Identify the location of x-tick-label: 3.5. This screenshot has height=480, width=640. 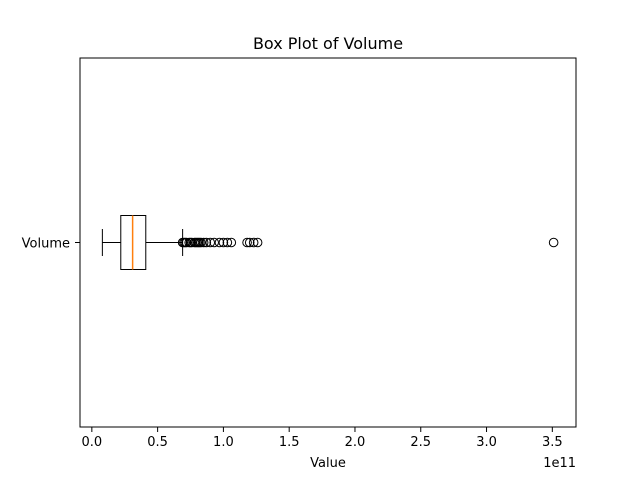
(552, 442).